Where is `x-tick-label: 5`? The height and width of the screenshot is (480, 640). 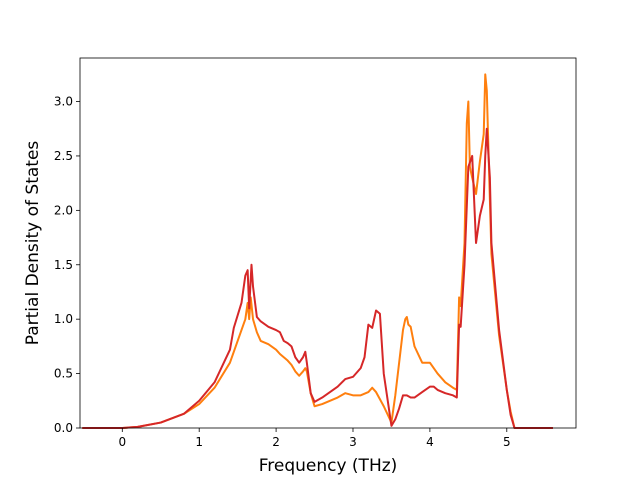 x-tick-label: 5 is located at coordinates (507, 442).